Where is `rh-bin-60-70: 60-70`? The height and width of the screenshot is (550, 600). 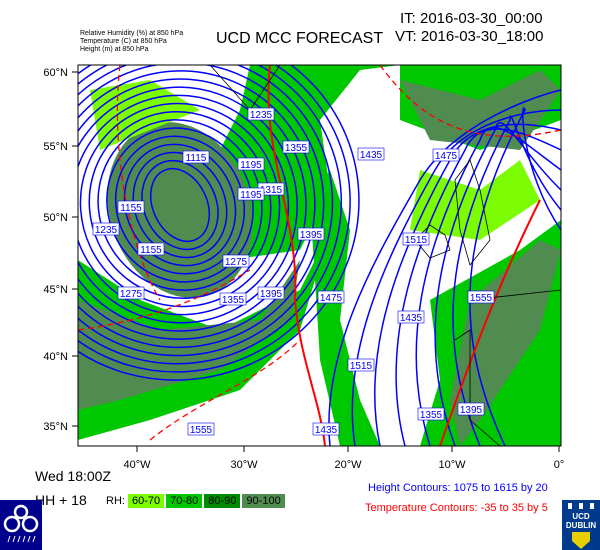
rh-bin-60-70: 60-70 is located at coordinates (146, 501).